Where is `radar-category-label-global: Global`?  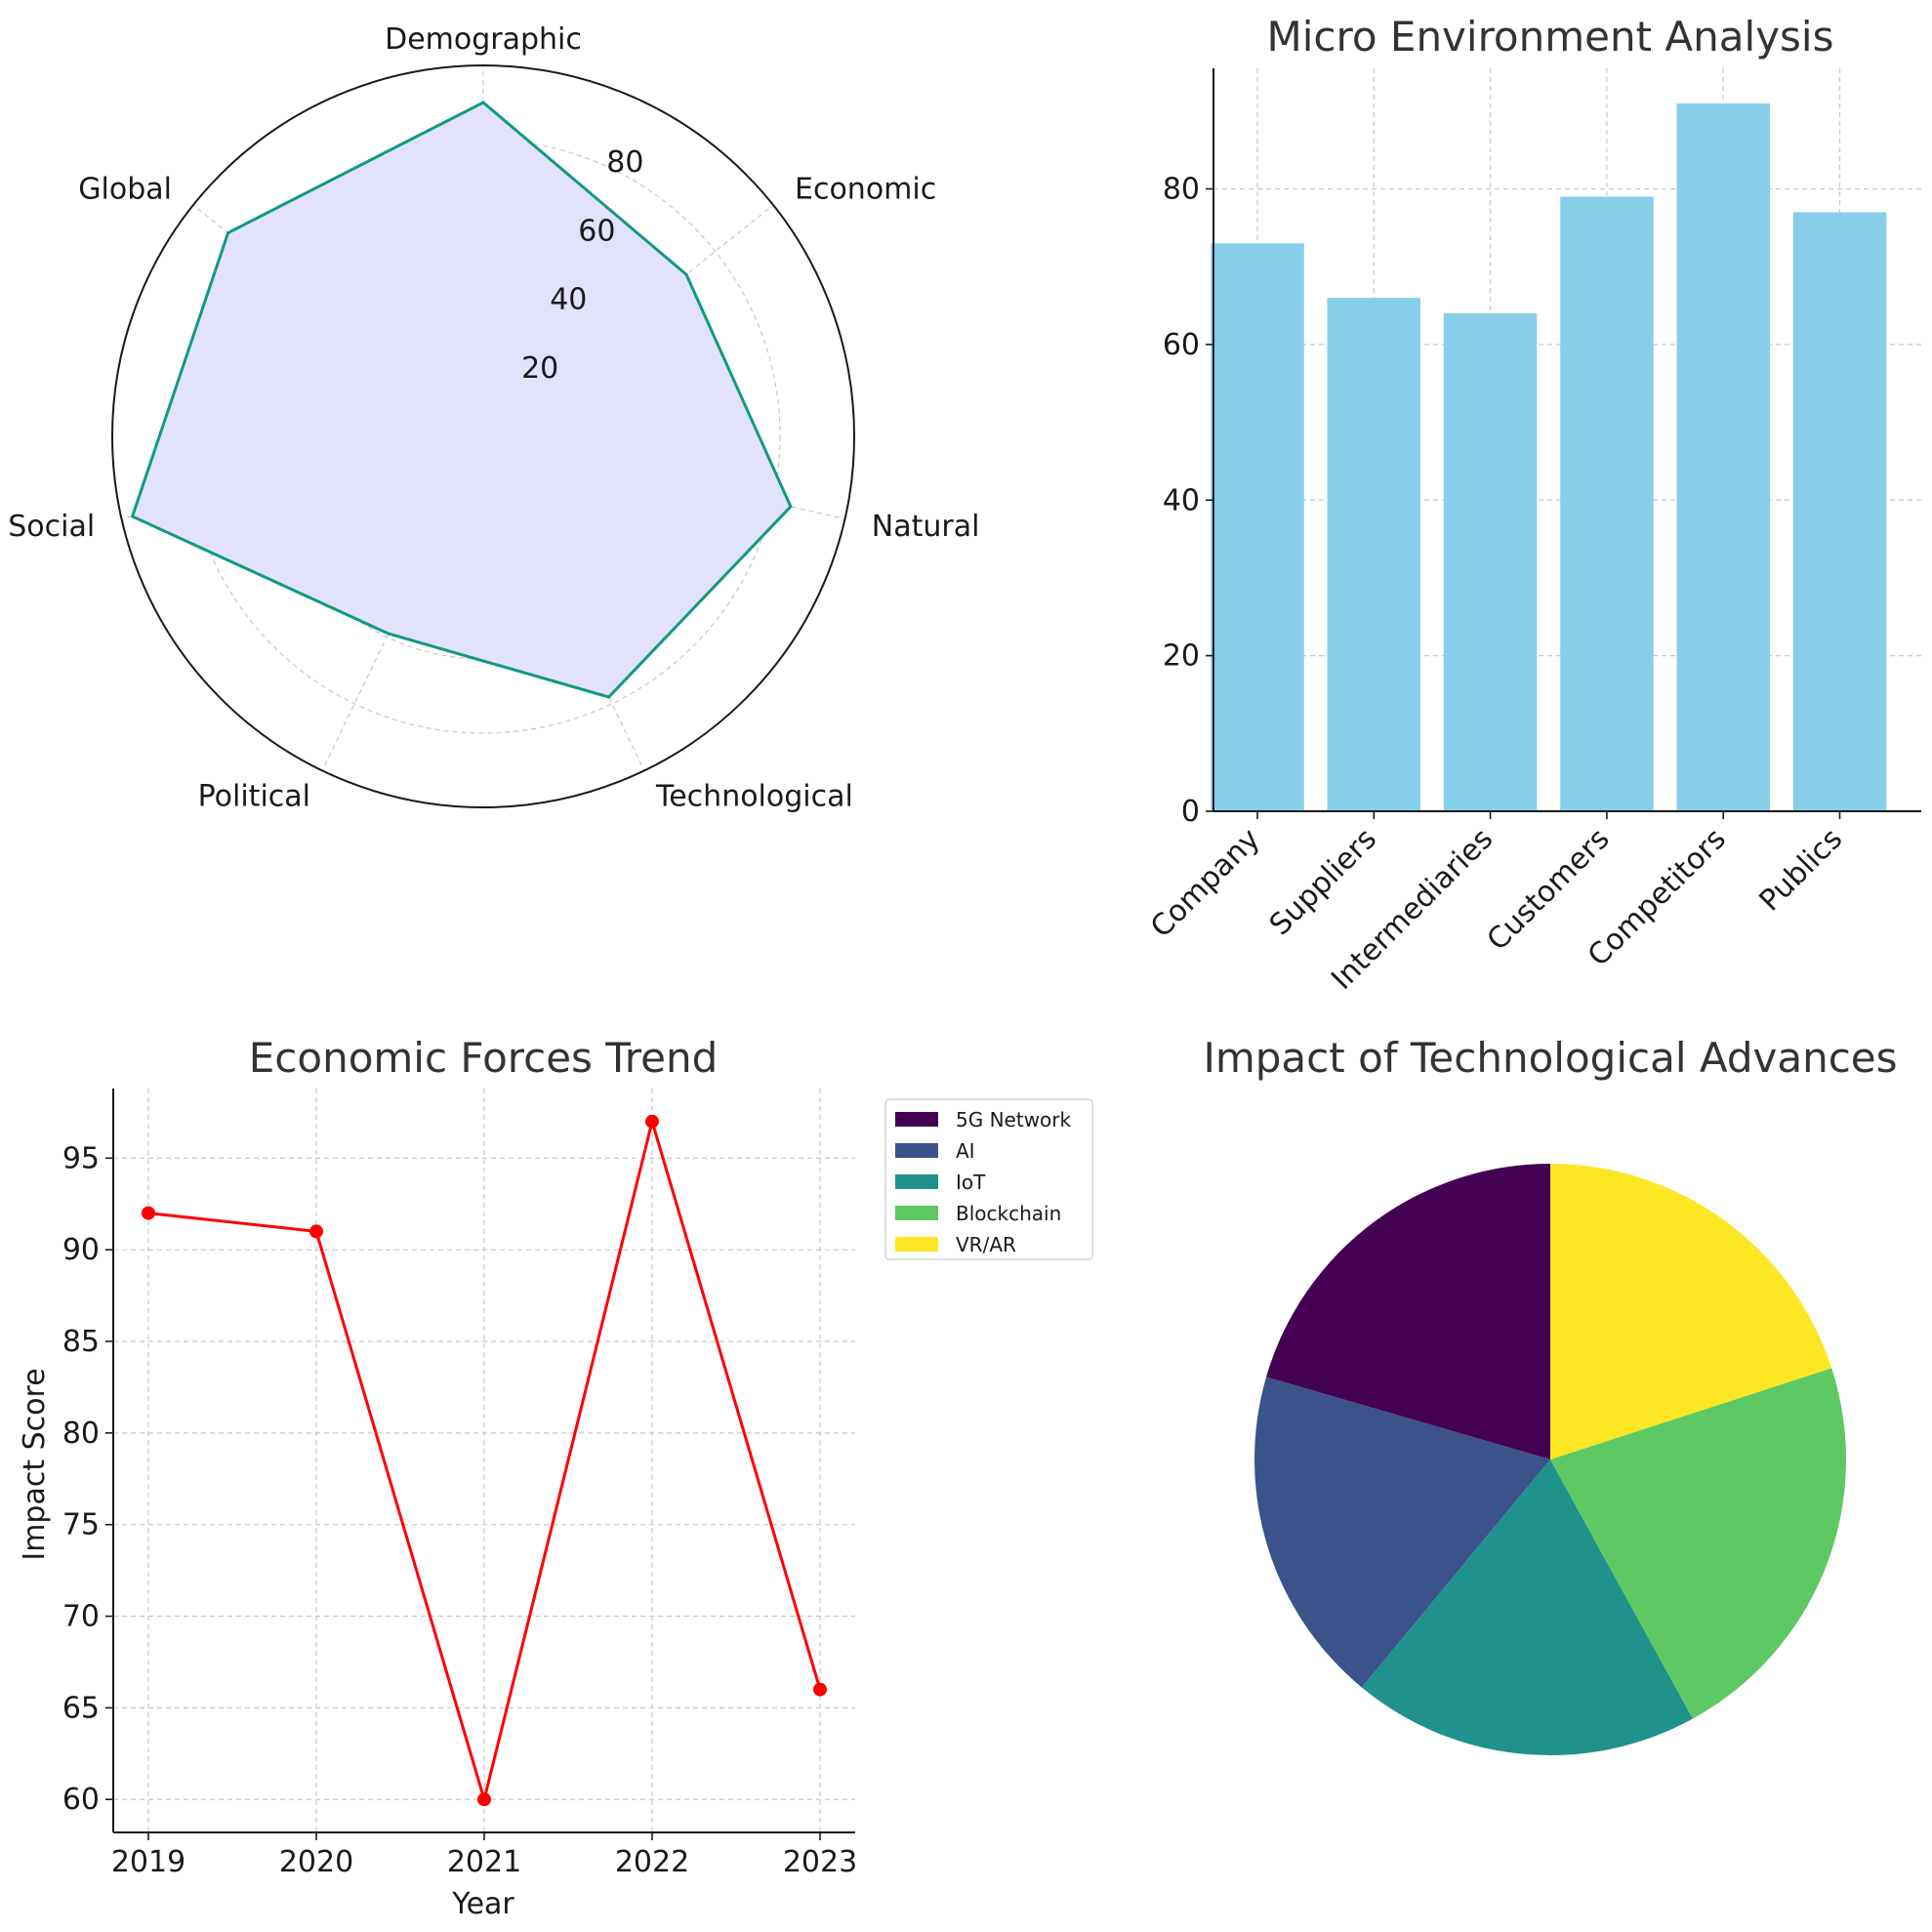
radar-category-label-global: Global is located at coordinates (125, 190).